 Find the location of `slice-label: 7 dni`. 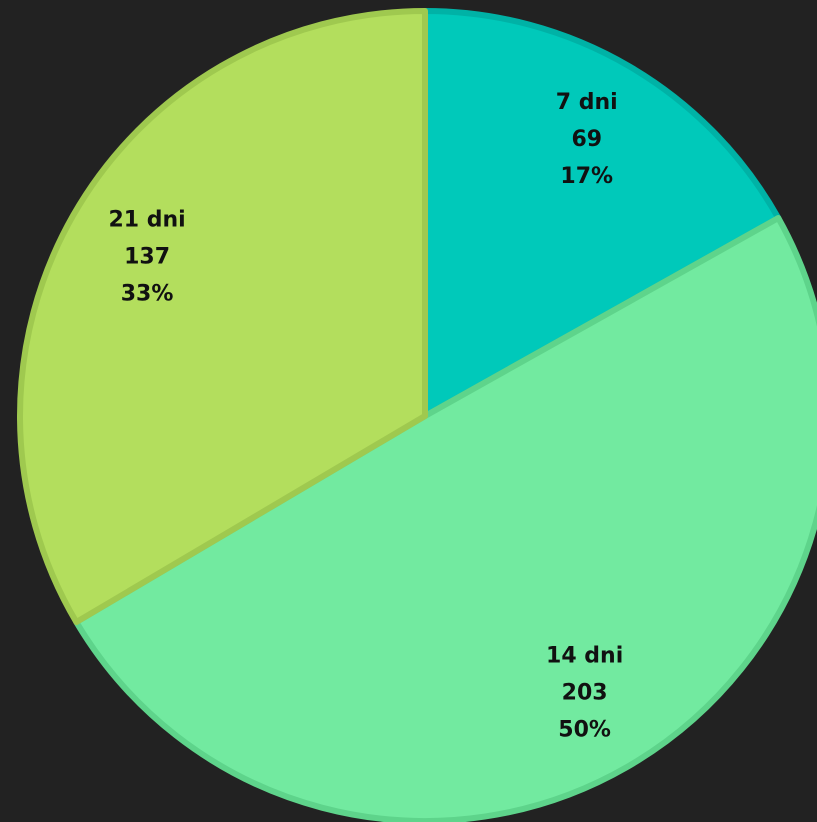

slice-label: 7 dni is located at coordinates (587, 102).